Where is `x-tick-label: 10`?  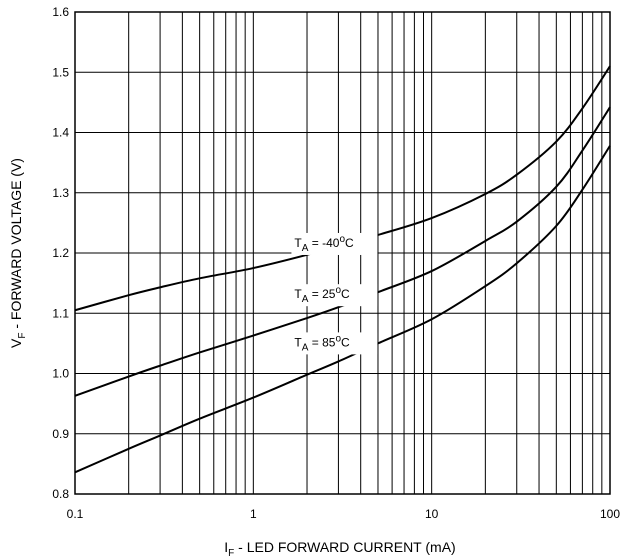
x-tick-label: 10 is located at coordinates (432, 514).